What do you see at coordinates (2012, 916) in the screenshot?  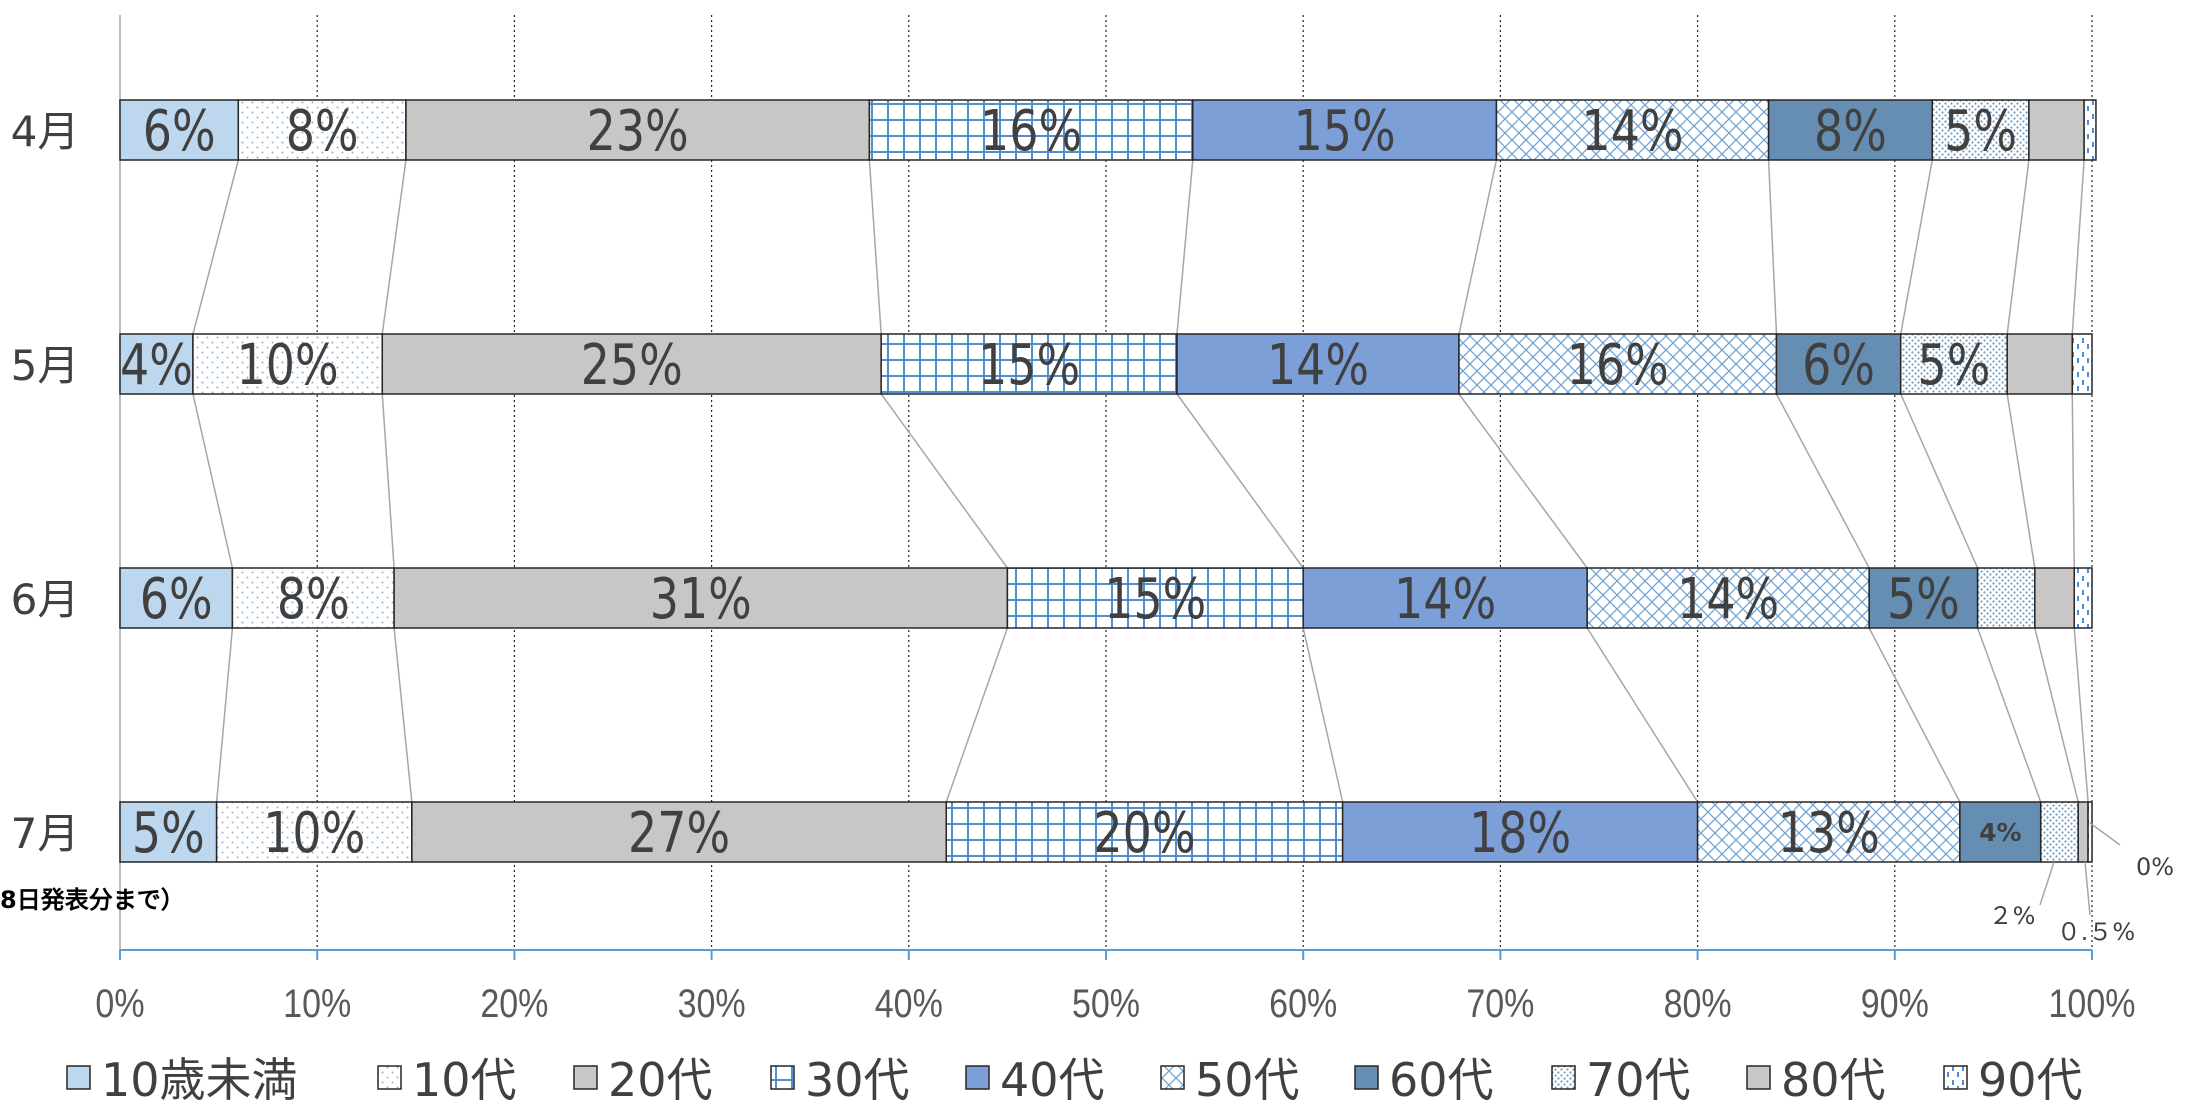 I see `annotation-label: ２%` at bounding box center [2012, 916].